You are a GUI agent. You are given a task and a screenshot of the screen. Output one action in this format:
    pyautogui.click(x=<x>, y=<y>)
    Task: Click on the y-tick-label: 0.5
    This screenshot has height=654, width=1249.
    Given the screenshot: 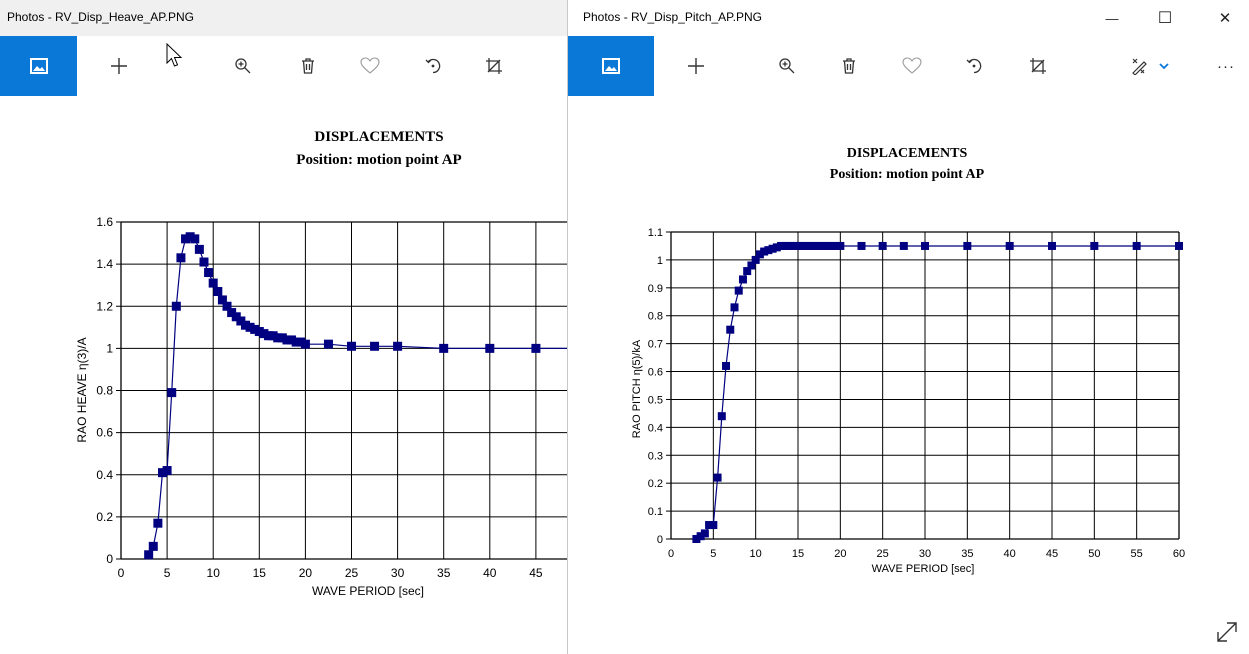 What is the action you would take?
    pyautogui.click(x=655, y=400)
    